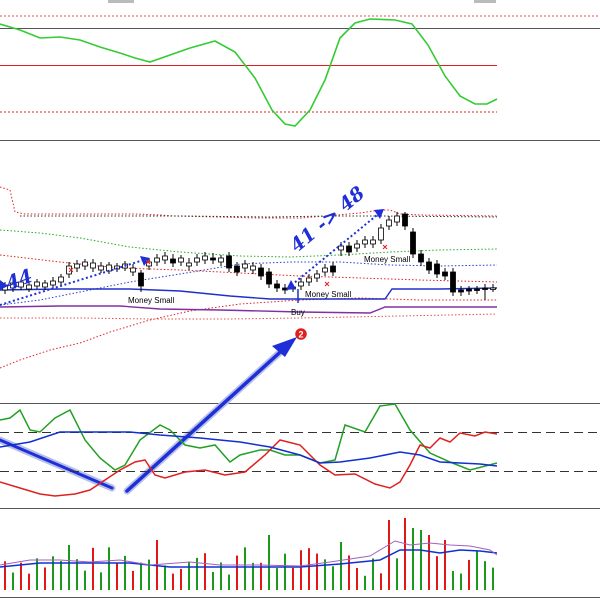 Image resolution: width=600 pixels, height=600 pixels. Describe the element at coordinates (259, 216) in the screenshot. I see `band-upper-black` at that location.